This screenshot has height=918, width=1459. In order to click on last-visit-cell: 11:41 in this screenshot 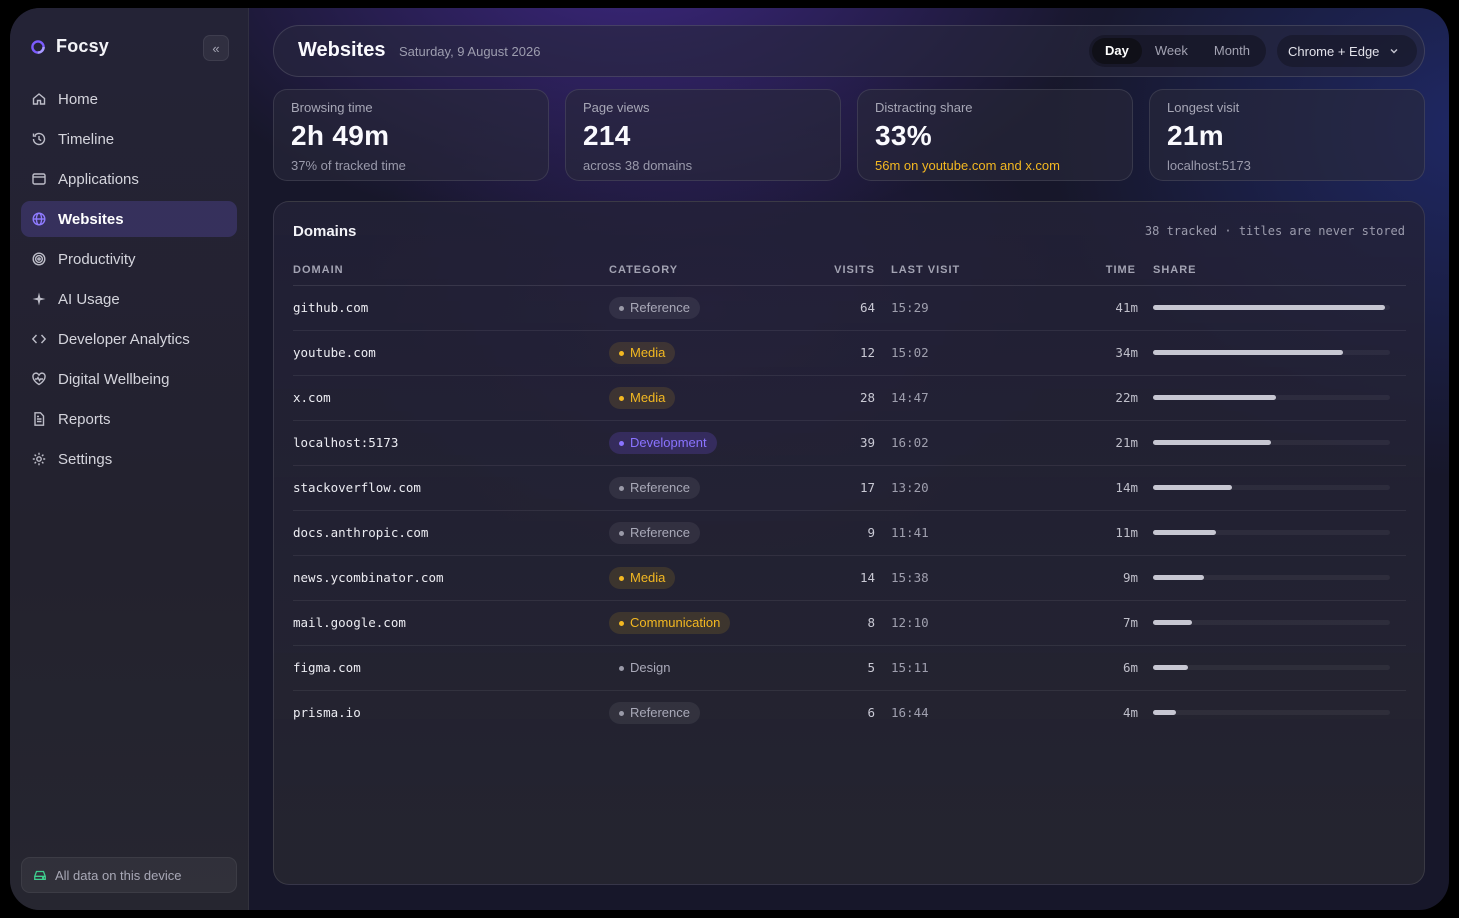, I will do `click(910, 532)`.